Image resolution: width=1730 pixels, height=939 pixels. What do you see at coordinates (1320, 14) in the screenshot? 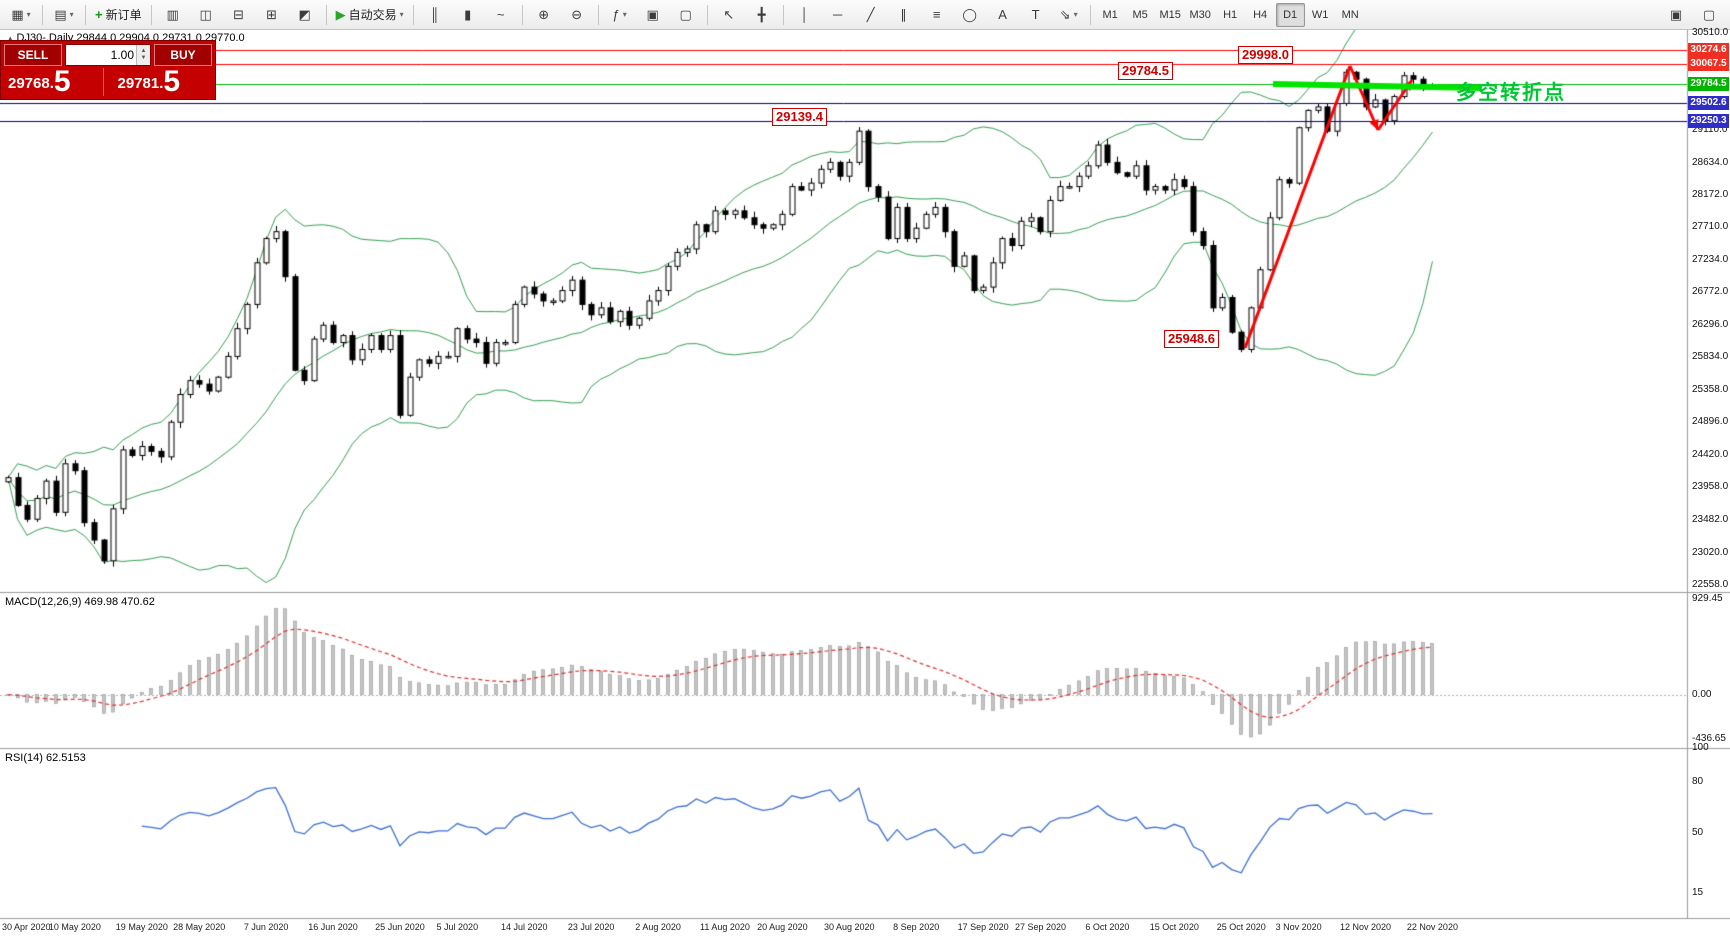
I see `timeframe-w1-button: W1` at bounding box center [1320, 14].